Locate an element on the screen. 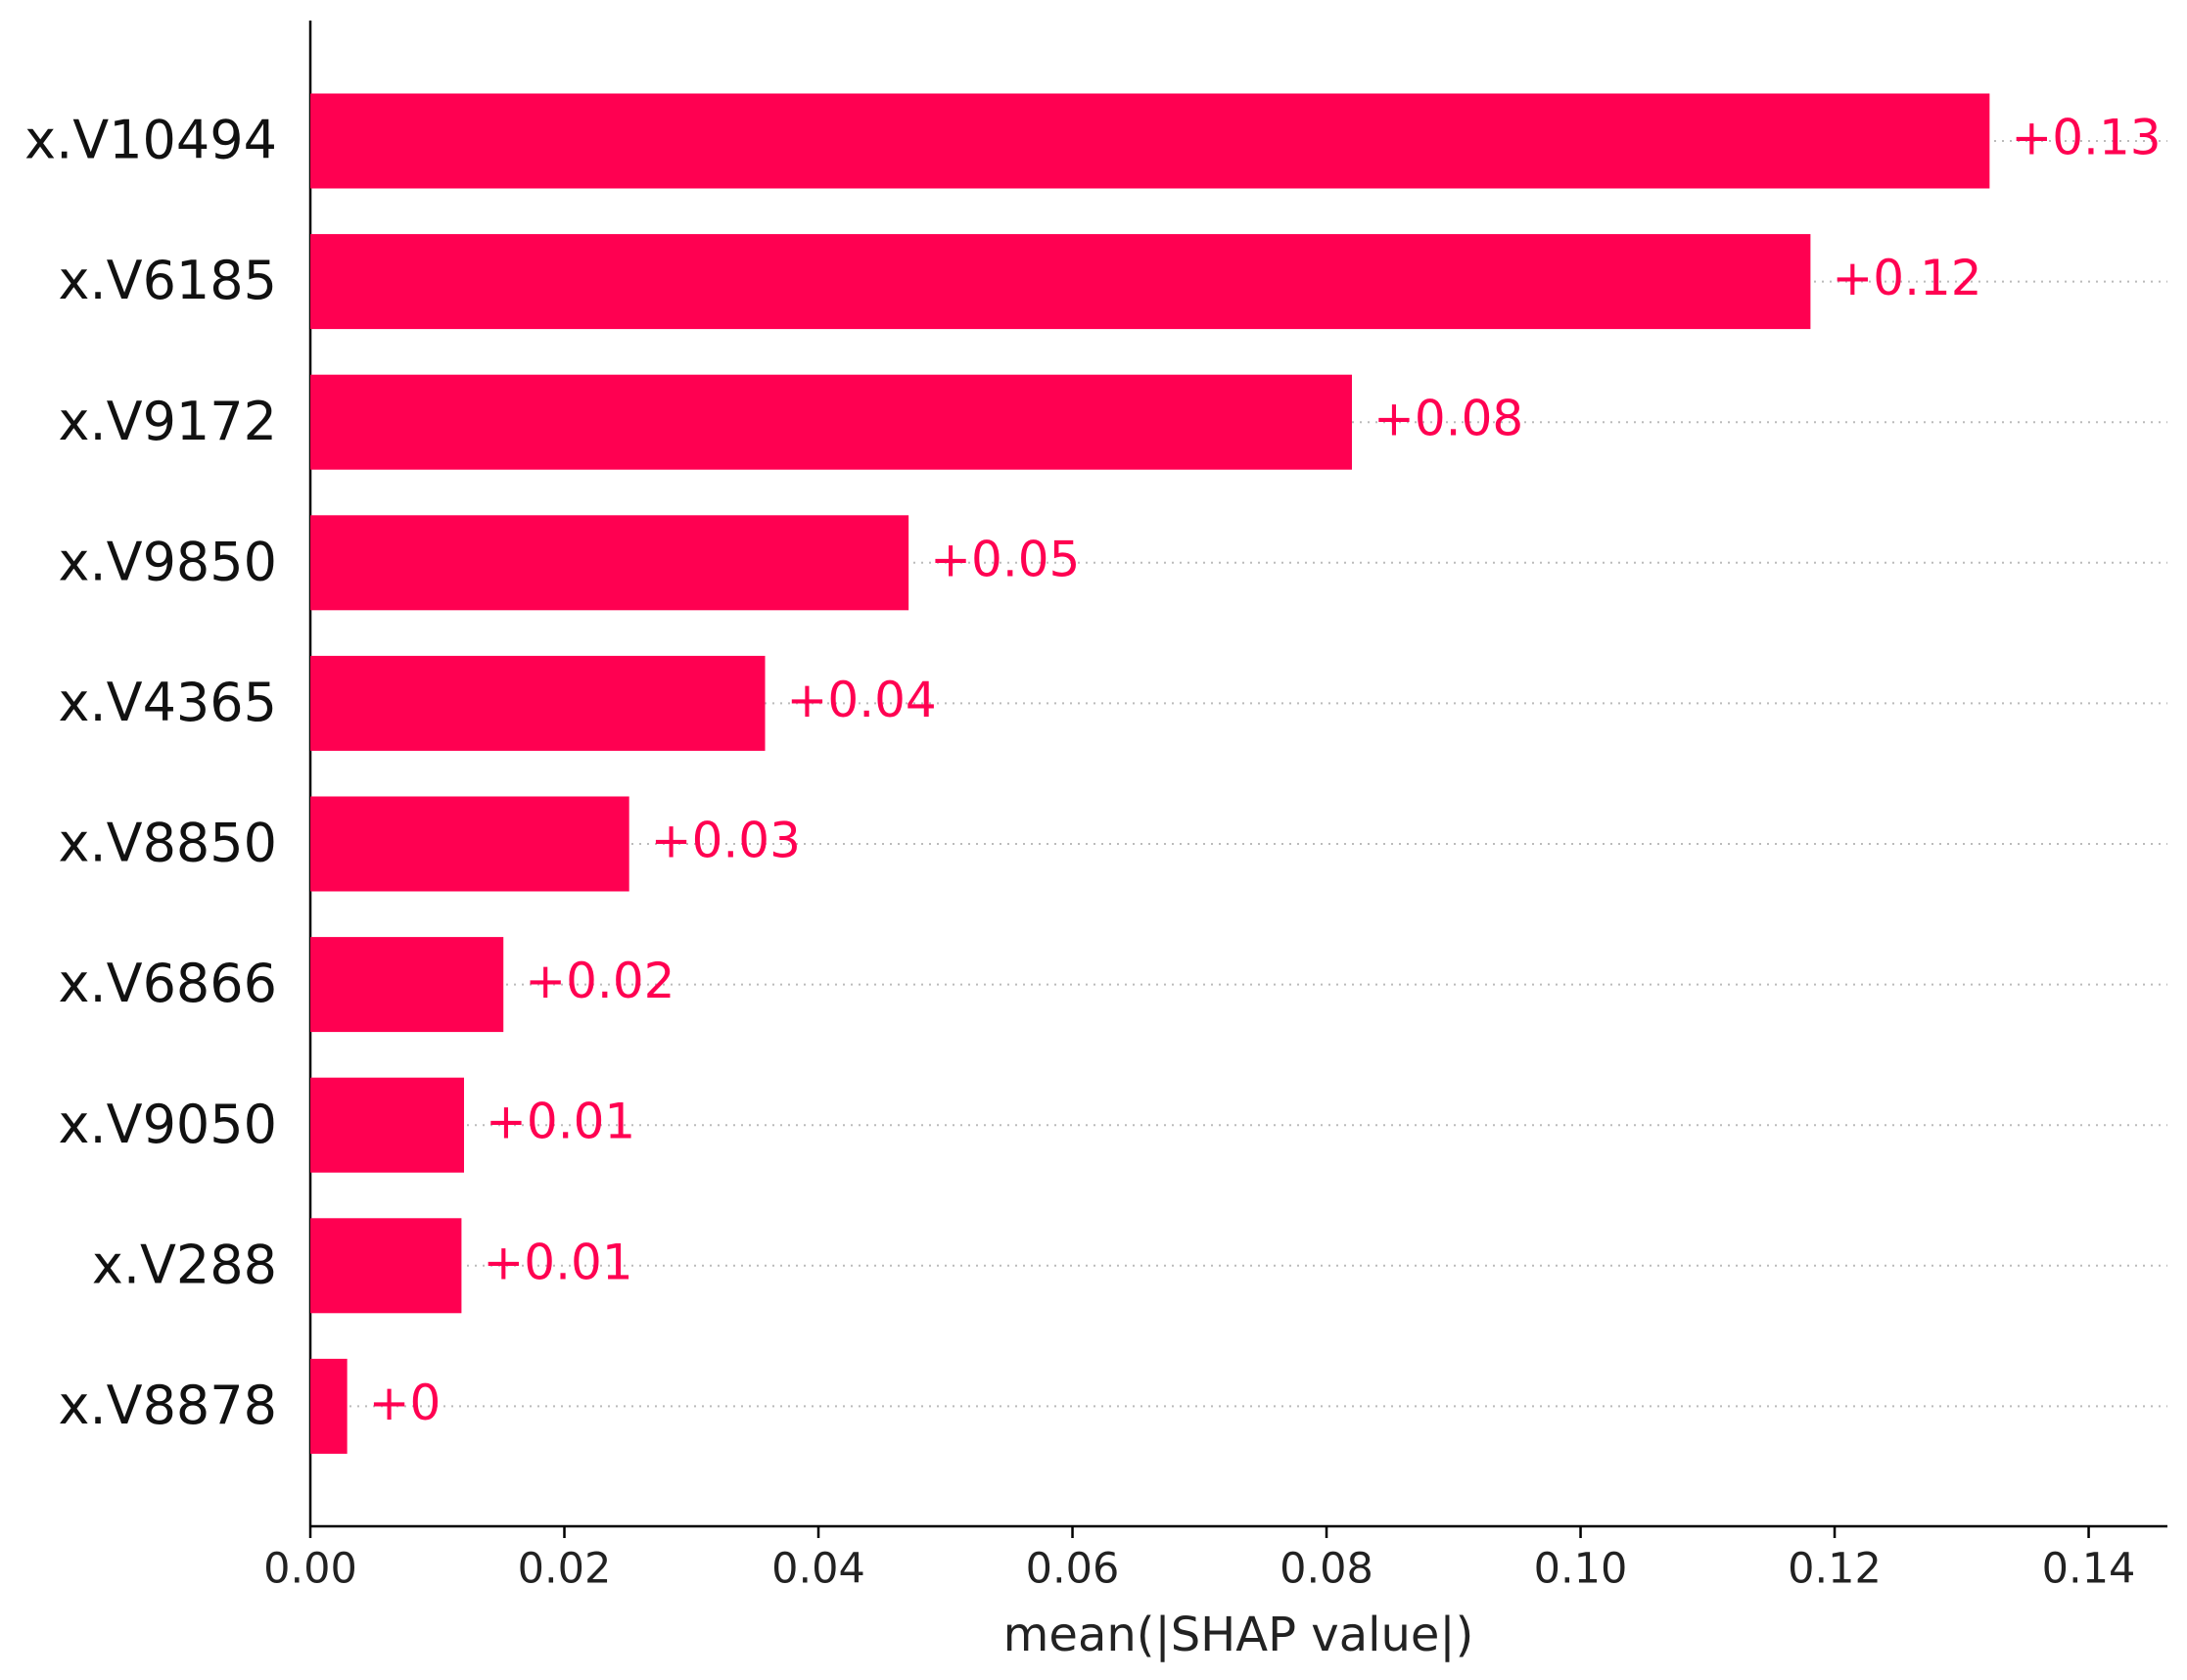  x-tick-label: 0.10 is located at coordinates (1581, 1569).